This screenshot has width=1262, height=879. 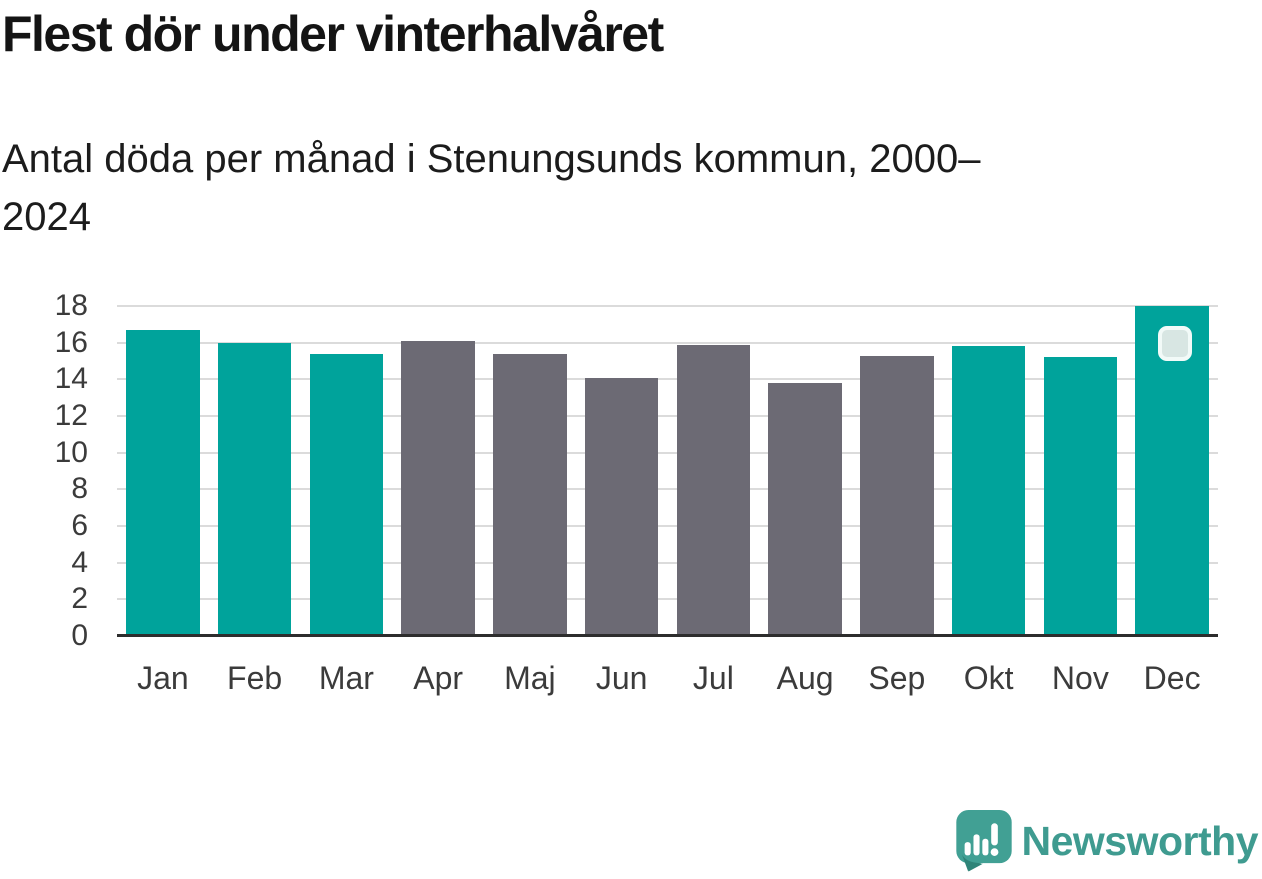 I want to click on x-tick-label-mar: Mar, so click(x=346, y=678).